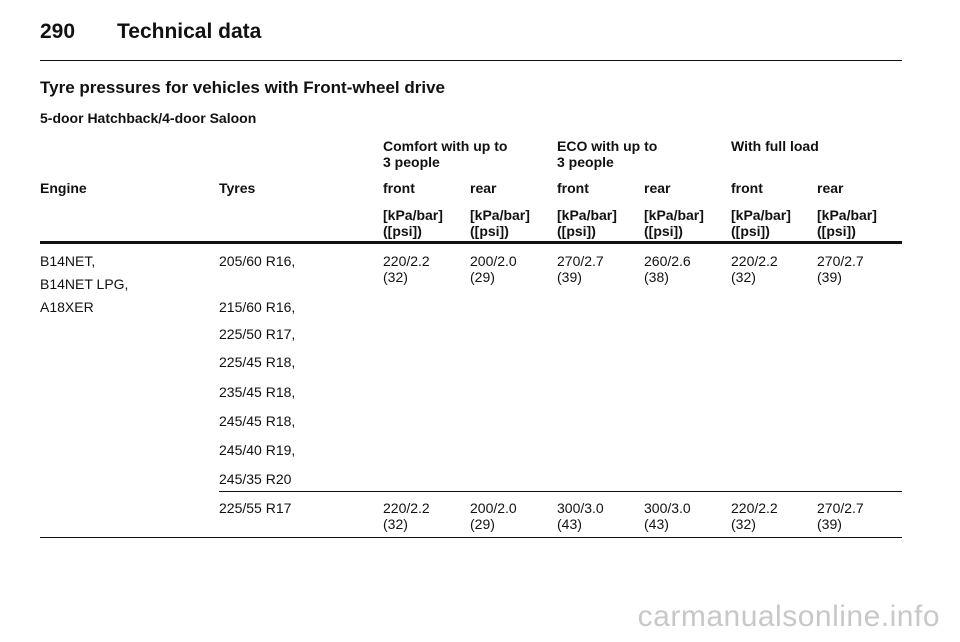 This screenshot has height=642, width=960. I want to click on tyre-cell: 225/55 R17, so click(255, 508).